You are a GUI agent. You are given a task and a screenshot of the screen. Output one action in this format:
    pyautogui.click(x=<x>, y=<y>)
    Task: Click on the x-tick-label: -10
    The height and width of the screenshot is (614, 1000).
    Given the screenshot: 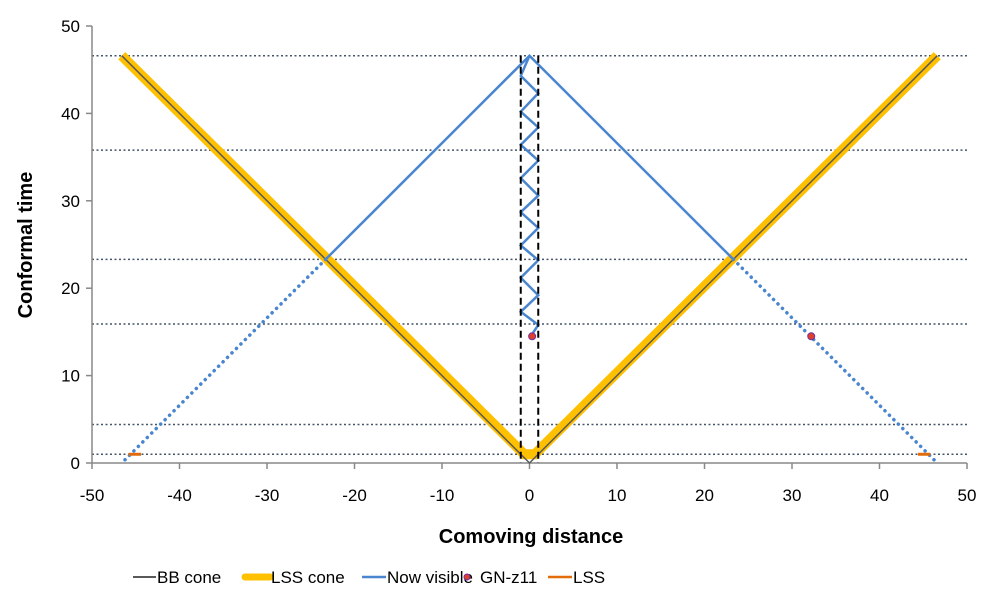 What is the action you would take?
    pyautogui.click(x=442, y=495)
    